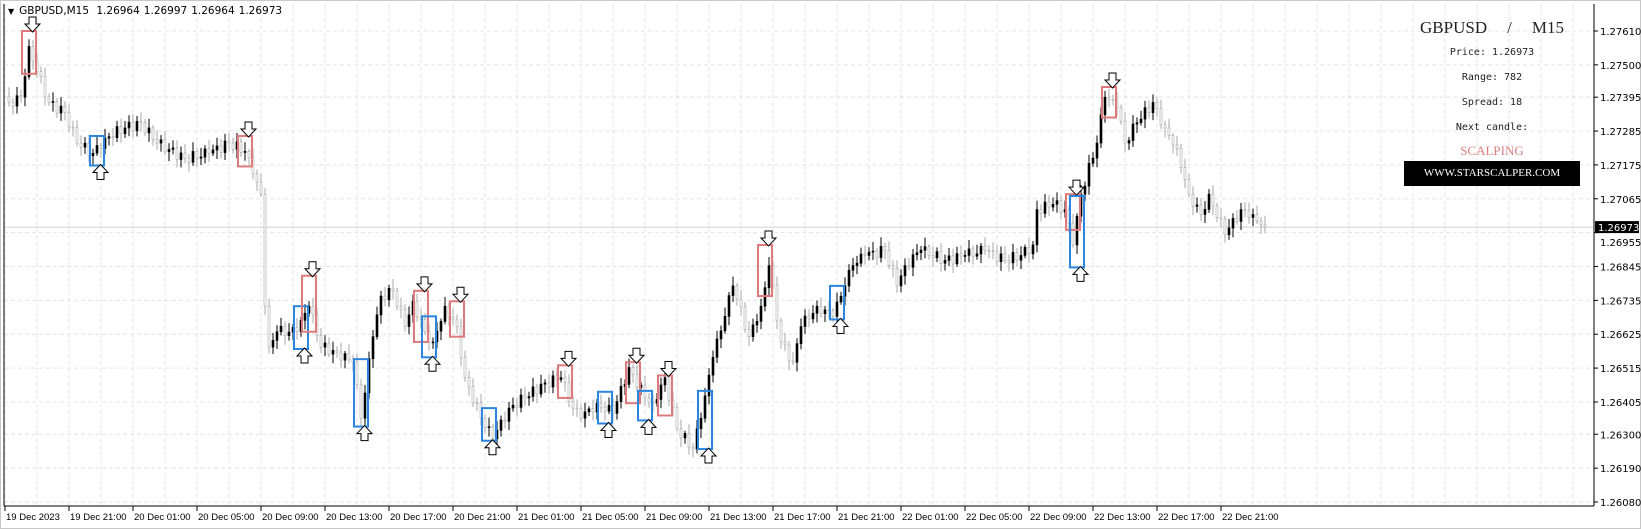  What do you see at coordinates (260, 11) in the screenshot?
I see `close-value: 1.26973` at bounding box center [260, 11].